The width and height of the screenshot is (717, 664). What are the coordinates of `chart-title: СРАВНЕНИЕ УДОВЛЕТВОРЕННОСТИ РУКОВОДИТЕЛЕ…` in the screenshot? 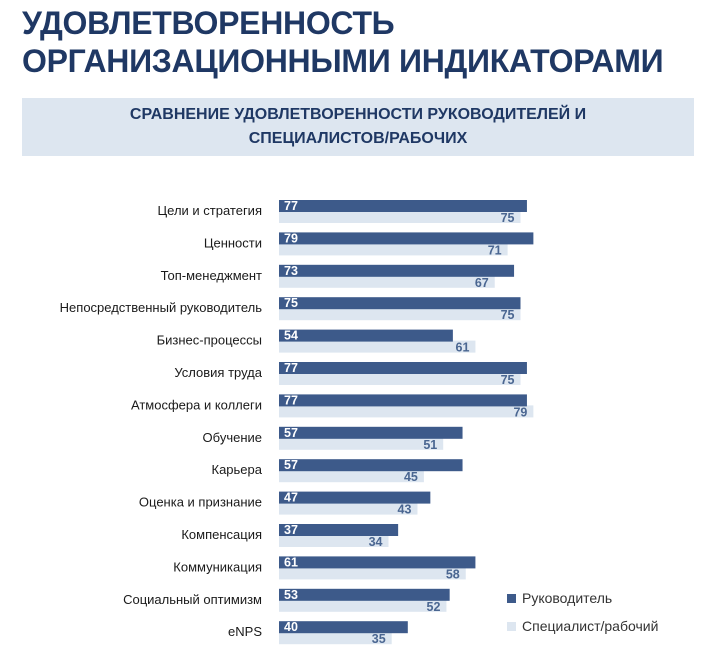 It's located at (358, 126).